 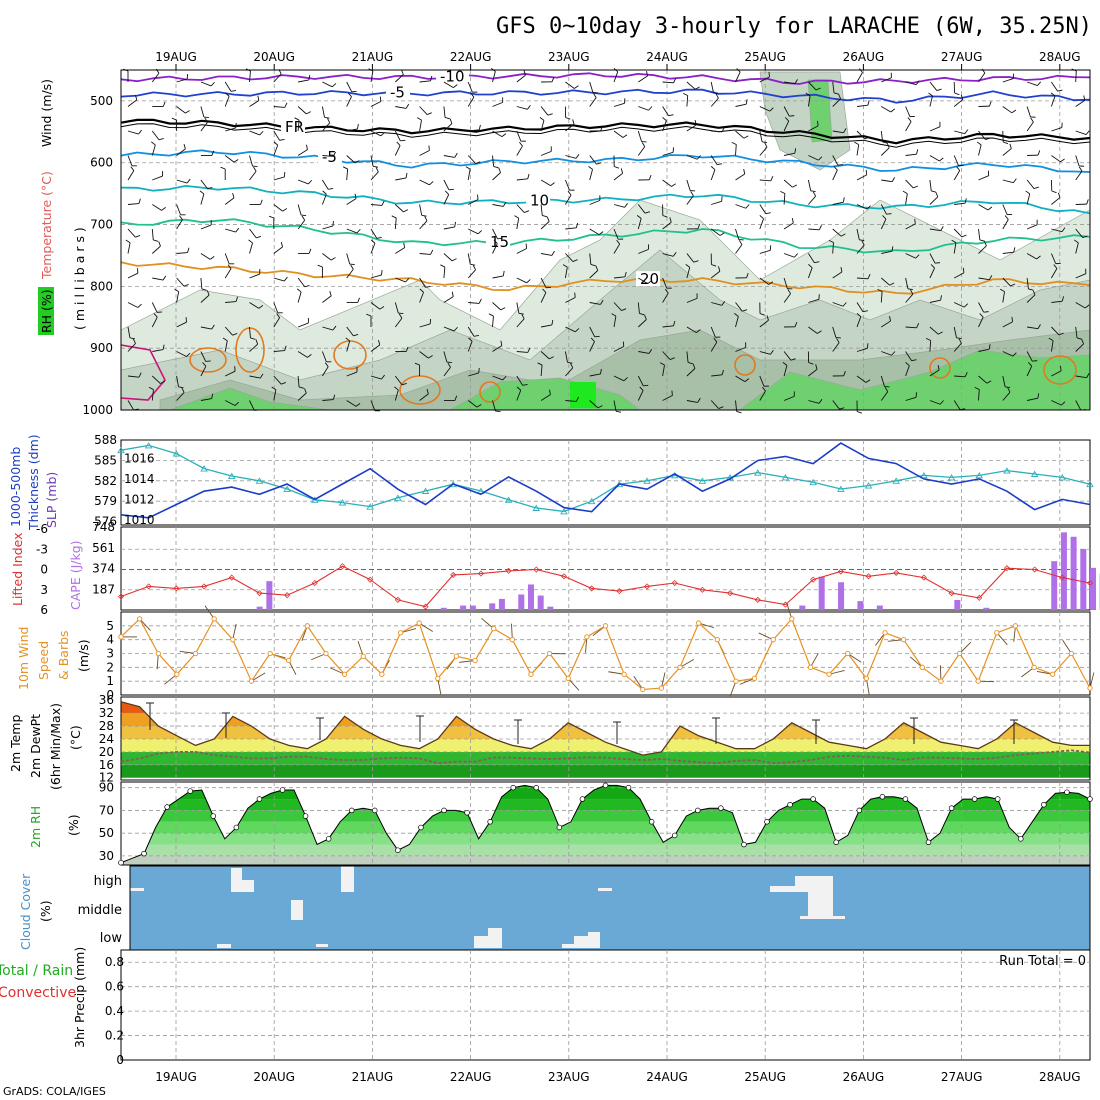 I want to click on rh-label-1: (%), so click(x=73, y=825).